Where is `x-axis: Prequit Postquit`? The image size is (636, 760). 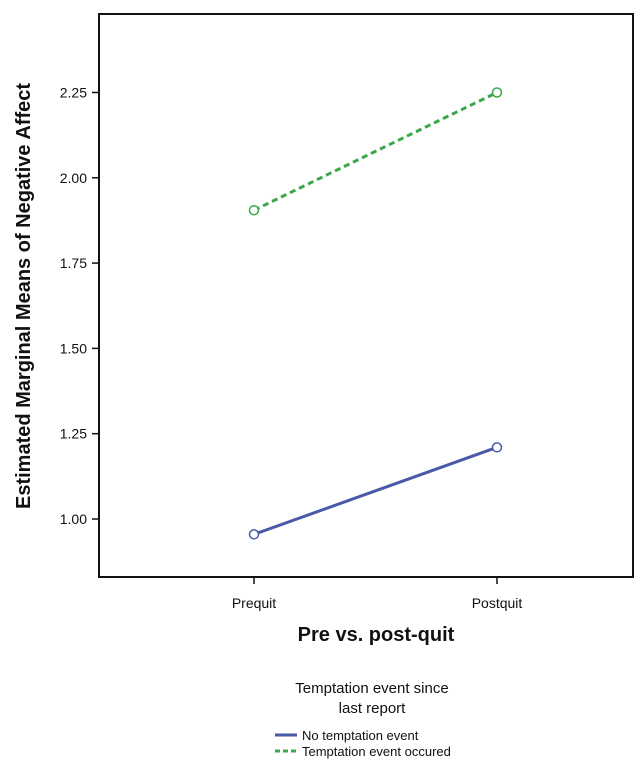
x-axis: Prequit Postquit is located at coordinates (377, 594).